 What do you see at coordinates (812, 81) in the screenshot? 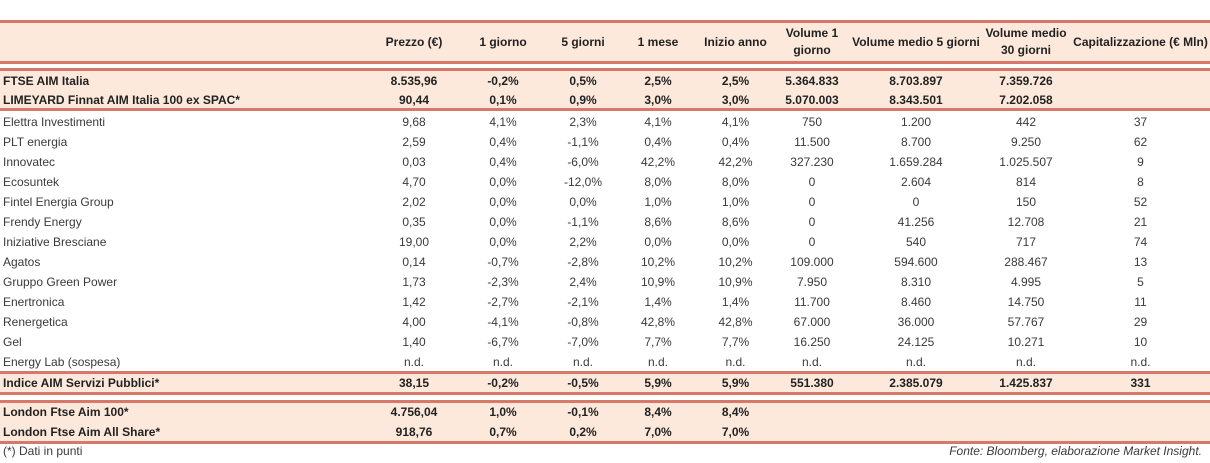
I see `cell: 5.364.833` at bounding box center [812, 81].